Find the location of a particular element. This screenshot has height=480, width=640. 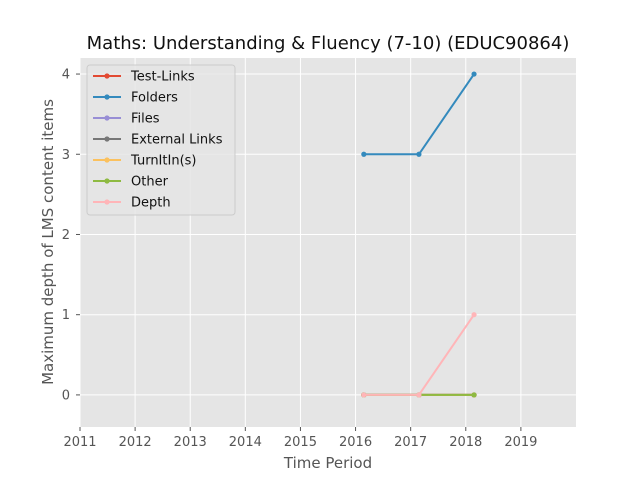

x-tick-label: 2017 is located at coordinates (410, 442).